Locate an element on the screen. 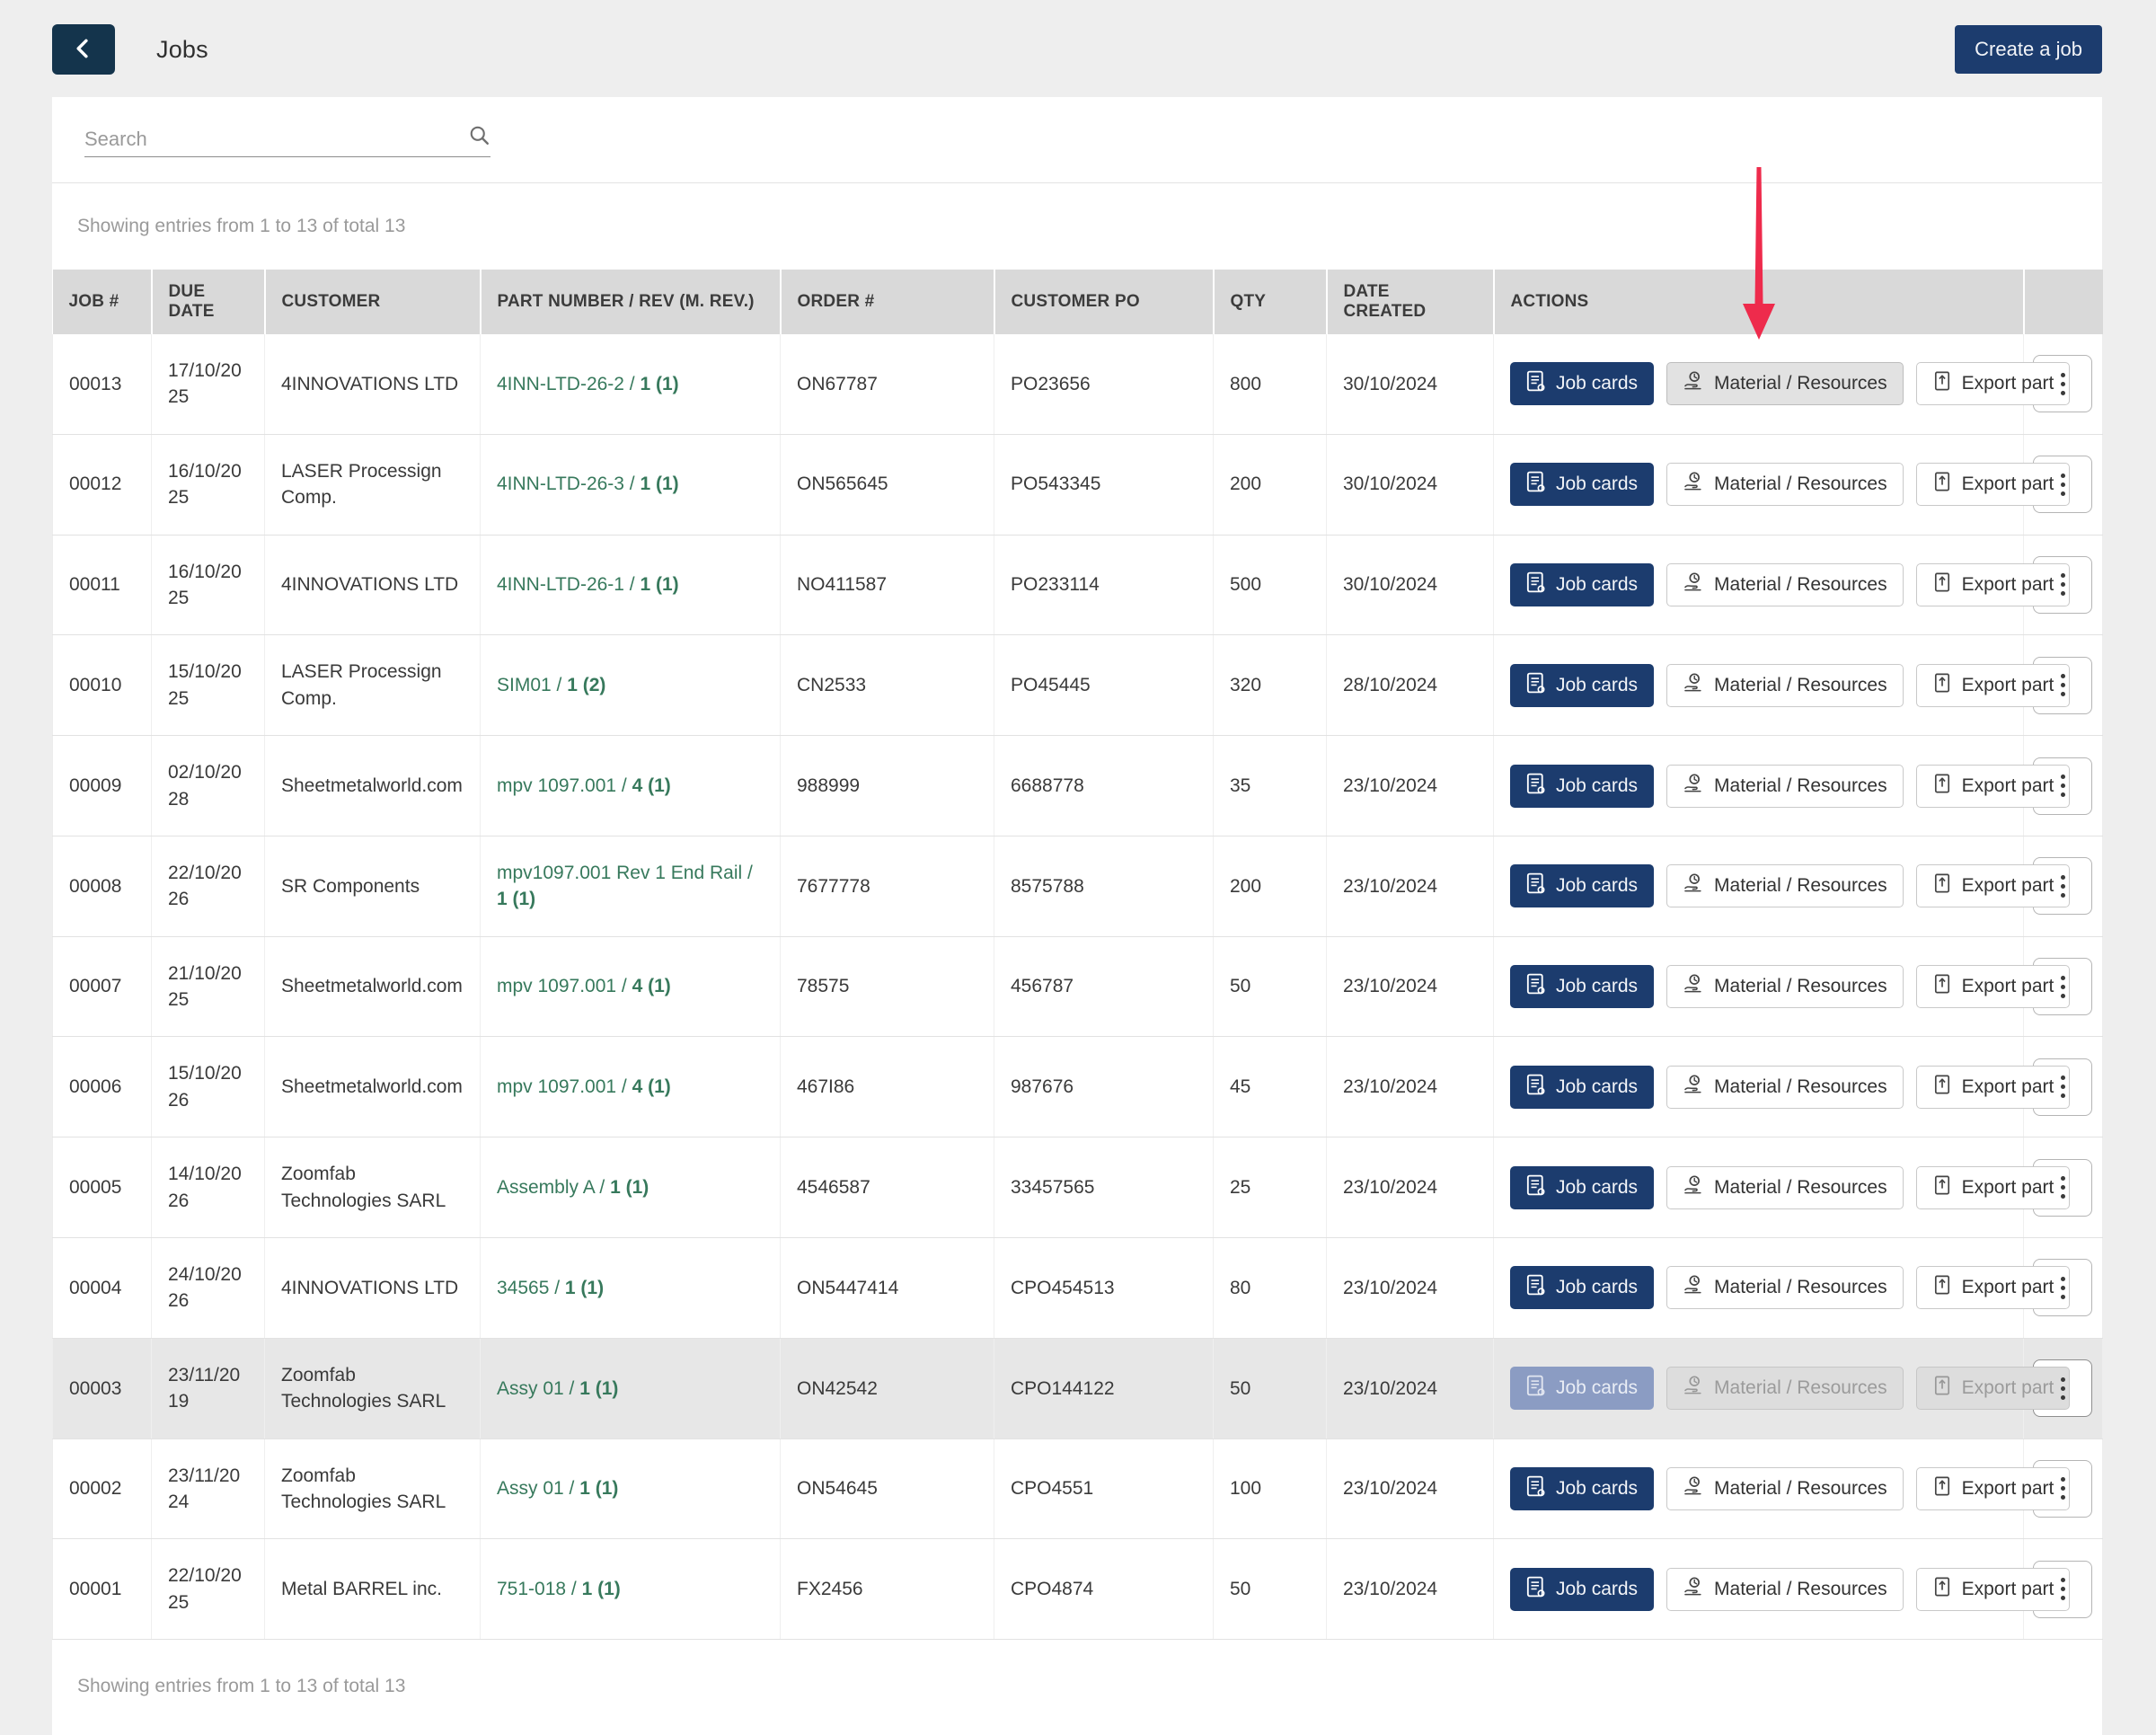 The image size is (2156, 1735). part-link: 4INN-LTD-26-2 / 1 (1) is located at coordinates (588, 384).